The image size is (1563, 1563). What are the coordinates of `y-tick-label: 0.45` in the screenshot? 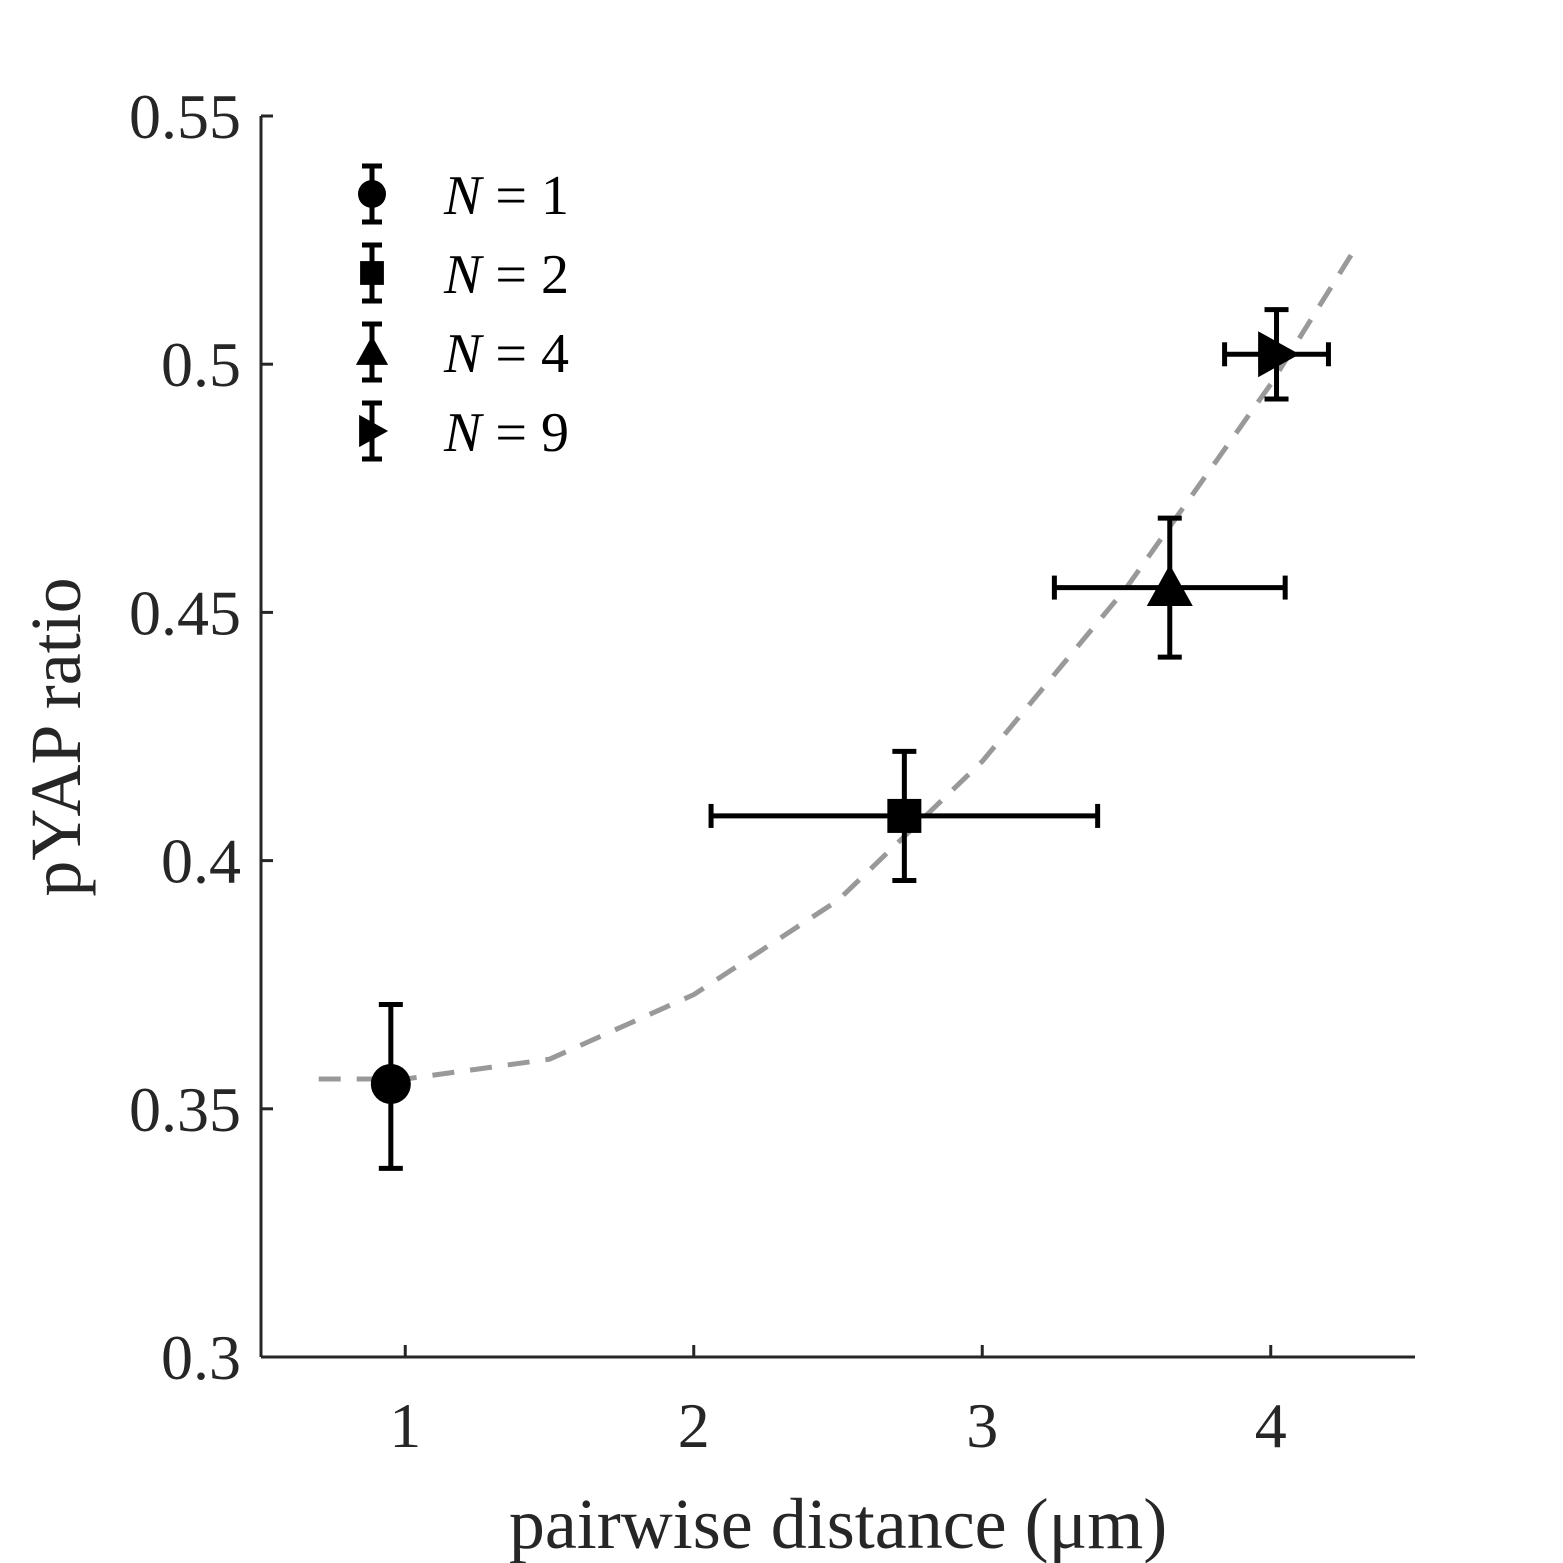 It's located at (185, 612).